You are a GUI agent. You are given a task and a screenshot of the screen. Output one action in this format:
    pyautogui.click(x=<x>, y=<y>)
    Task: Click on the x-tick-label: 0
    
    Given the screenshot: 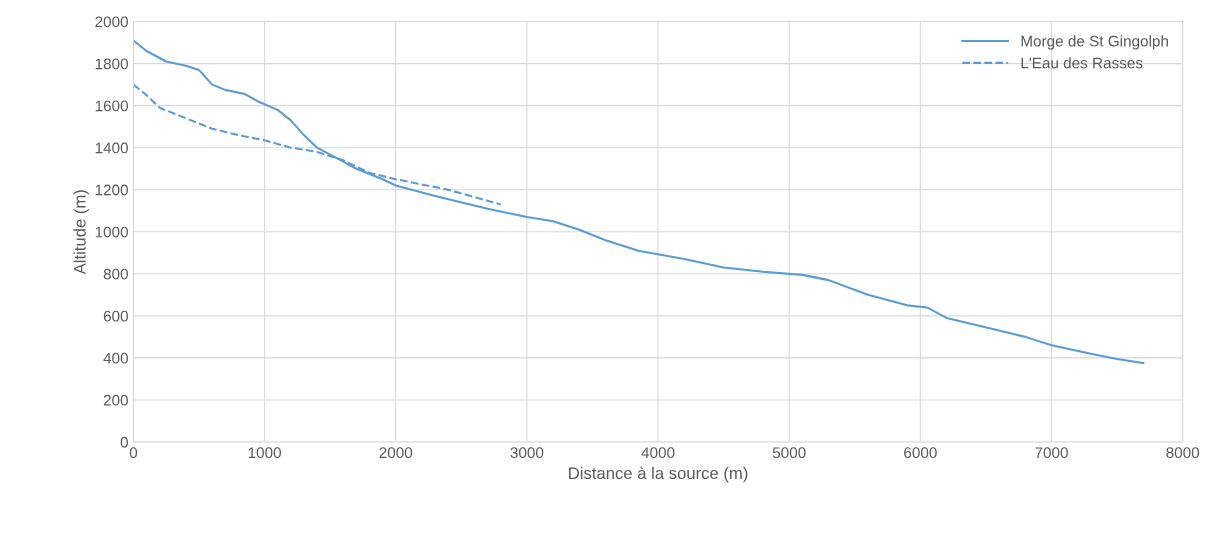 What is the action you would take?
    pyautogui.click(x=133, y=453)
    